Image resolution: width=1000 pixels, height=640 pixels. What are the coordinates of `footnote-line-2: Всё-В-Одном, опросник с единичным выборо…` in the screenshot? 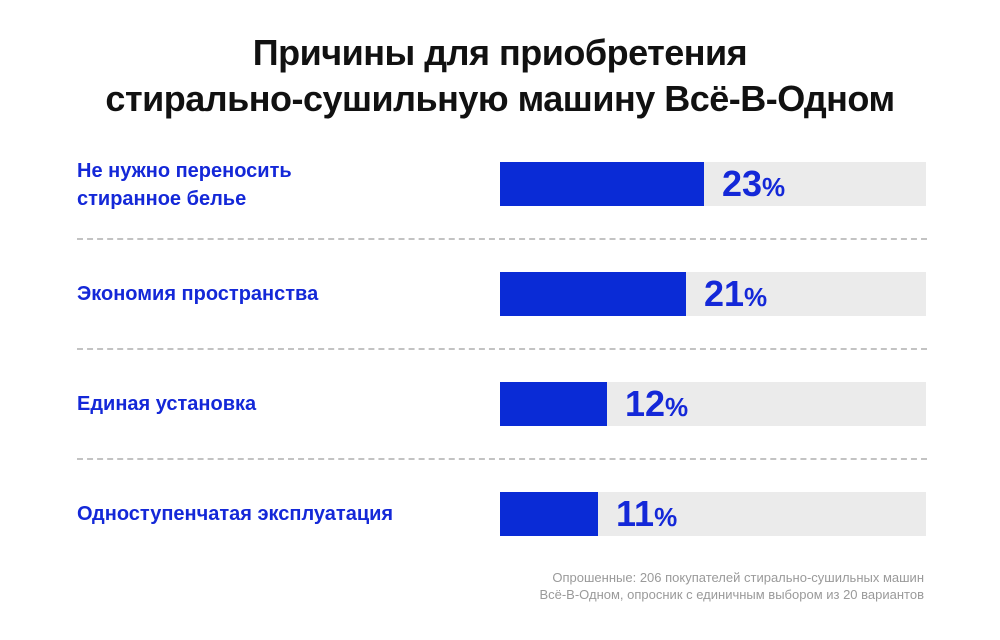 It's located at (731, 594).